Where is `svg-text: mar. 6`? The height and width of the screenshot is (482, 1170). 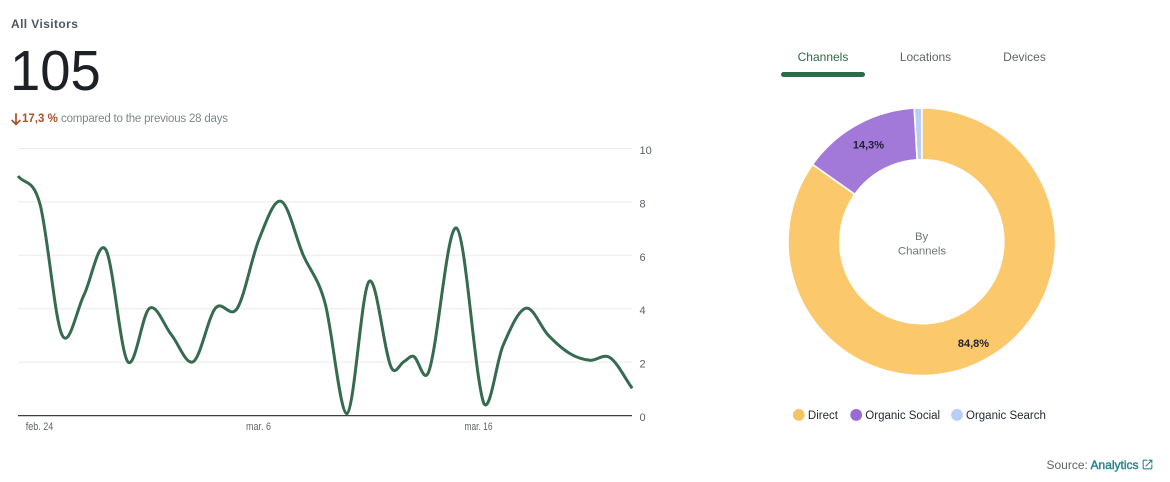 svg-text: mar. 6 is located at coordinates (258, 427).